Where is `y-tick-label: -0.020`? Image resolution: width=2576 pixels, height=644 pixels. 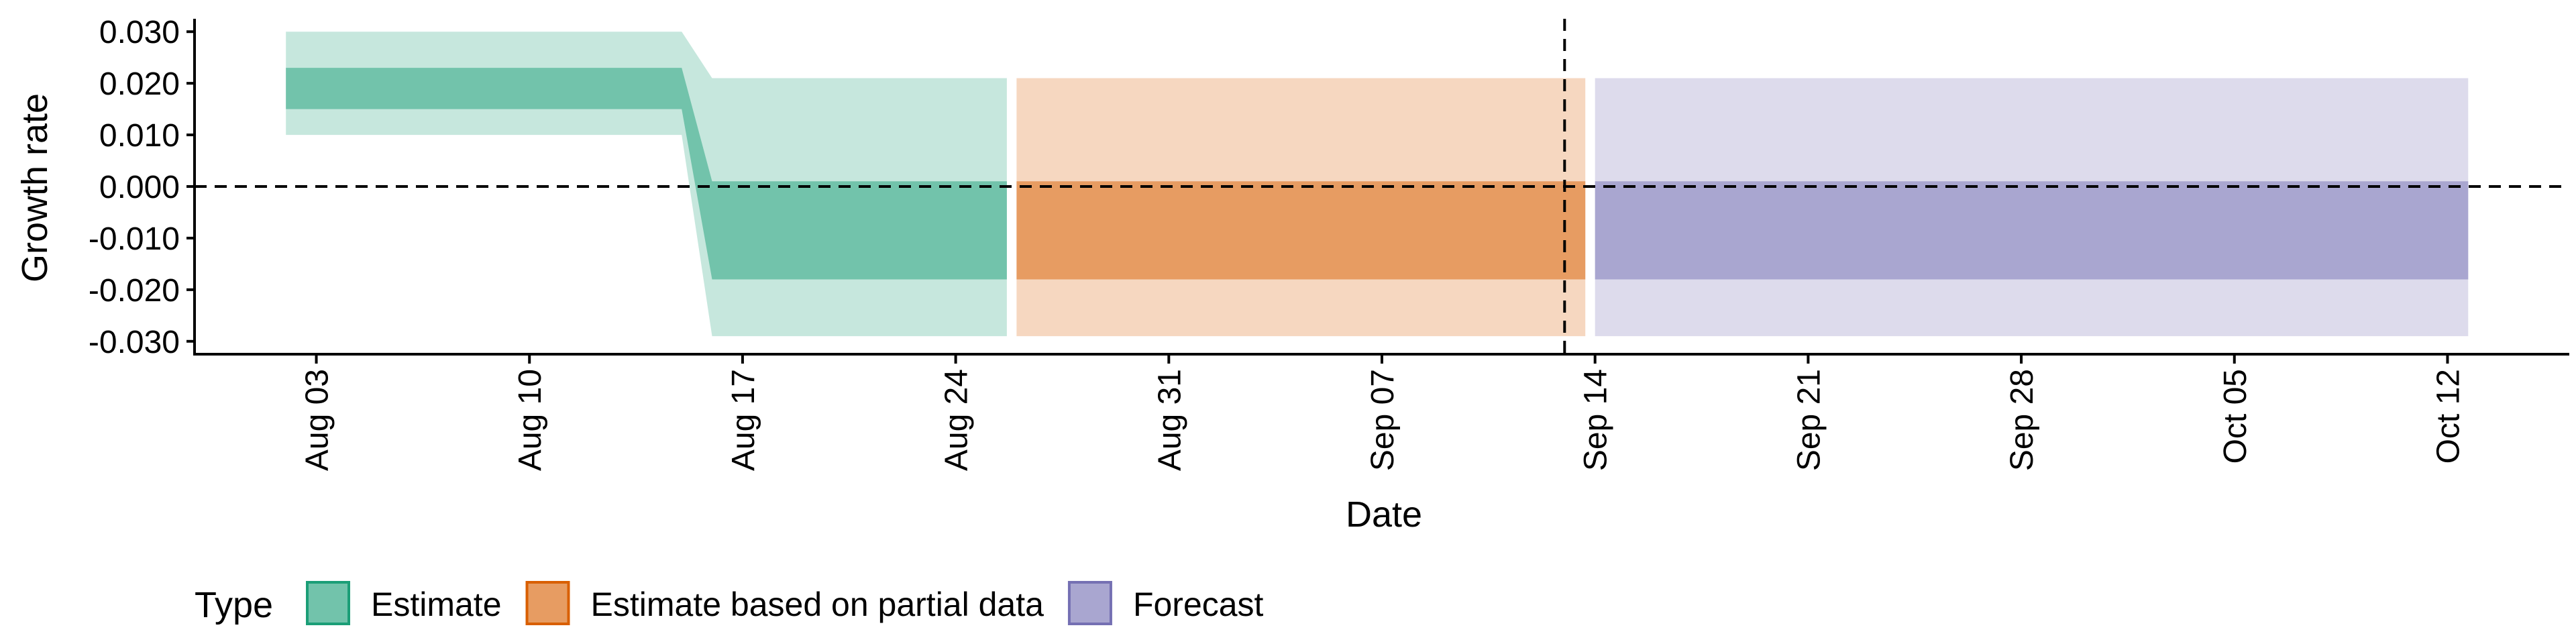
y-tick-label: -0.020 is located at coordinates (134, 291).